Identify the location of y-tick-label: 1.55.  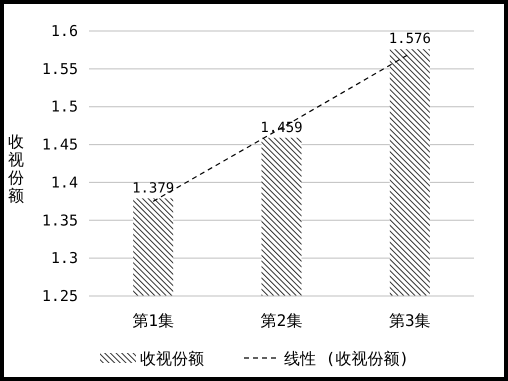
(60, 69).